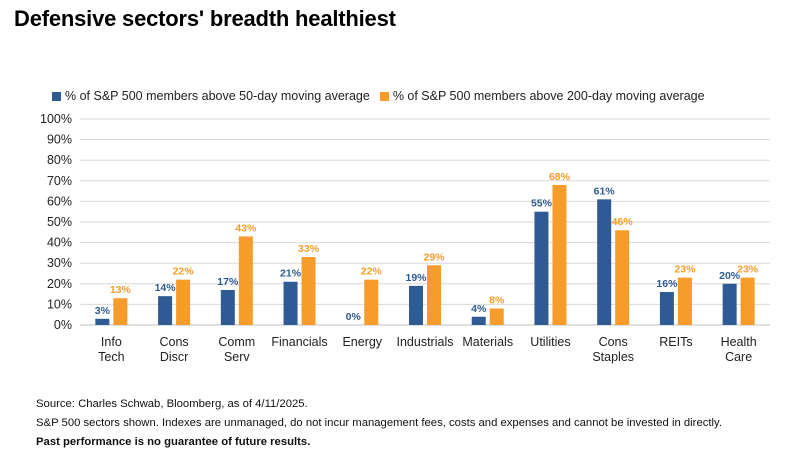 This screenshot has width=806, height=459. Describe the element at coordinates (291, 274) in the screenshot. I see `data-label-50day: 21%` at that location.